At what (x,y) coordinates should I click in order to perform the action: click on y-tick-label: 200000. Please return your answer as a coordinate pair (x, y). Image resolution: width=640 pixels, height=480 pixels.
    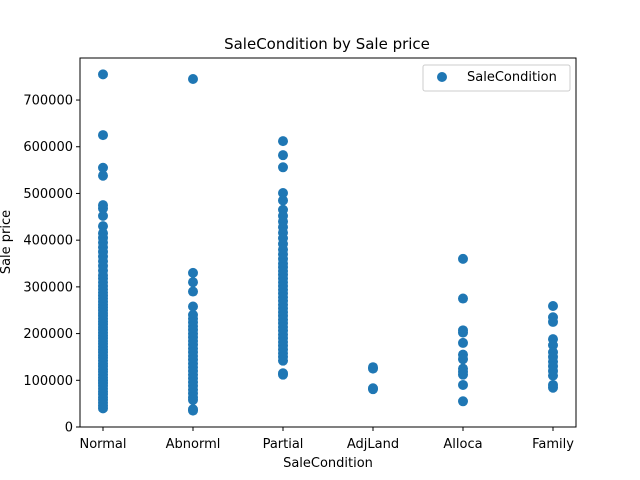
    Looking at the image, I should click on (48, 334).